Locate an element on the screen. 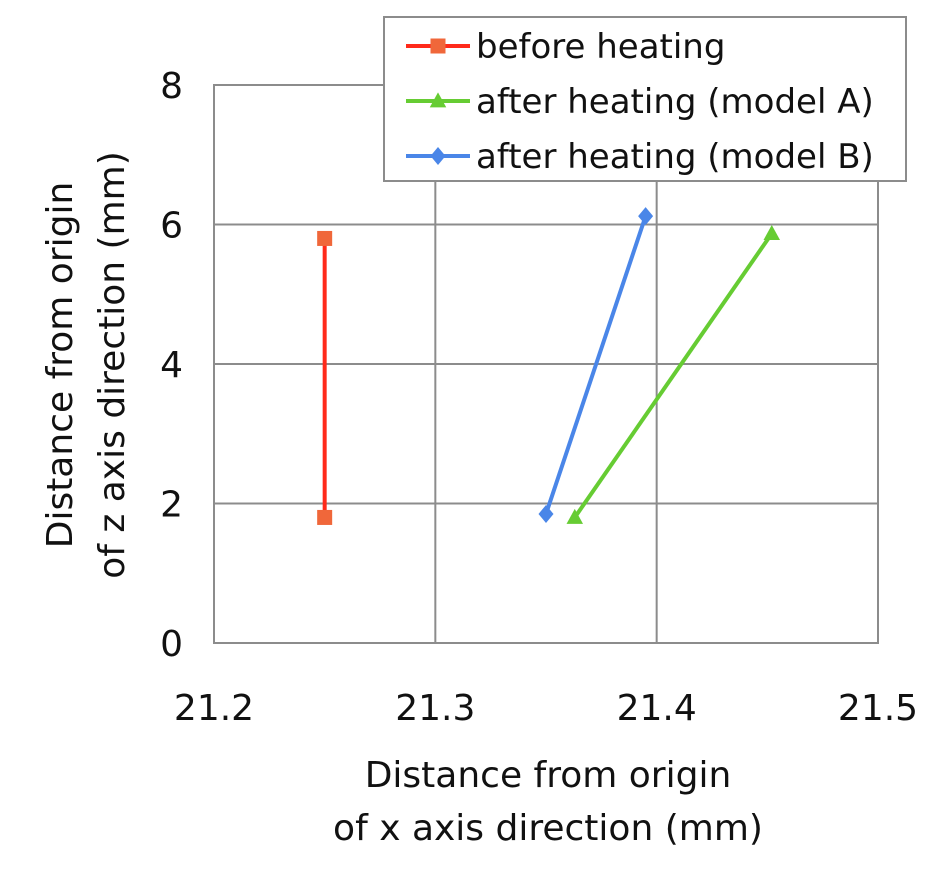 This screenshot has width=945, height=873. legend-label: before heating is located at coordinates (600, 47).